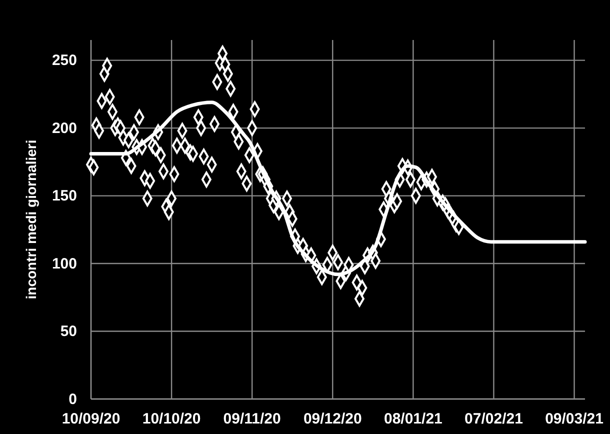  Describe the element at coordinates (252, 419) in the screenshot. I see `x-tick-label: 09/11/20` at that location.